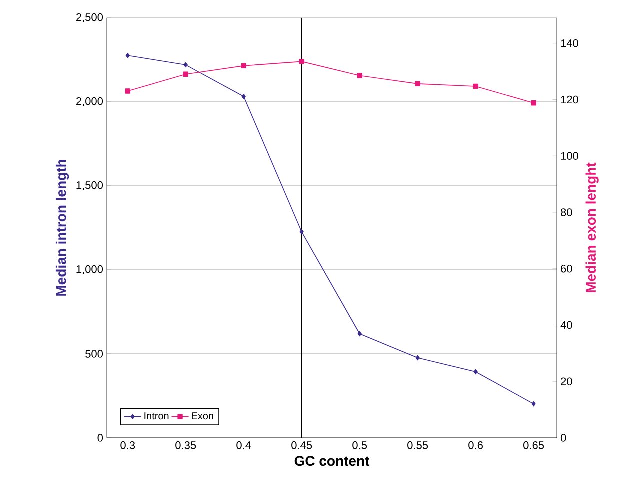  Describe the element at coordinates (302, 446) in the screenshot. I see `x-tick-label: 0.45` at that location.